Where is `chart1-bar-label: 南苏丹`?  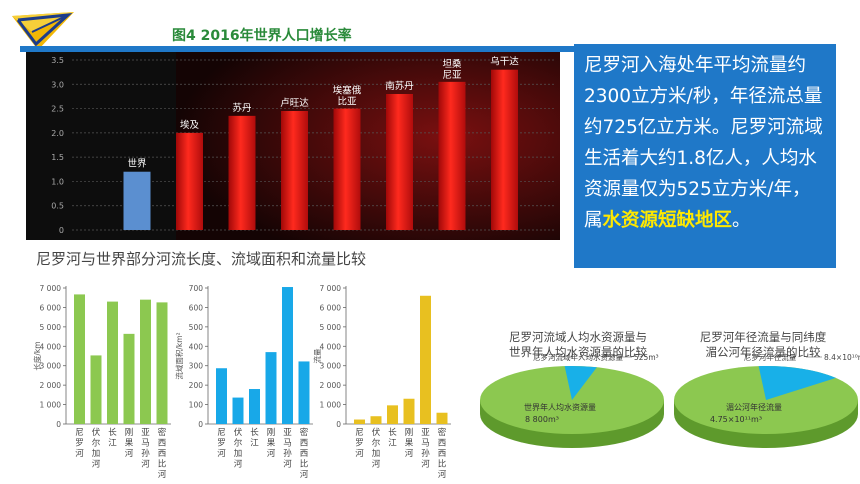 chart1-bar-label: 南苏丹 is located at coordinates (399, 86).